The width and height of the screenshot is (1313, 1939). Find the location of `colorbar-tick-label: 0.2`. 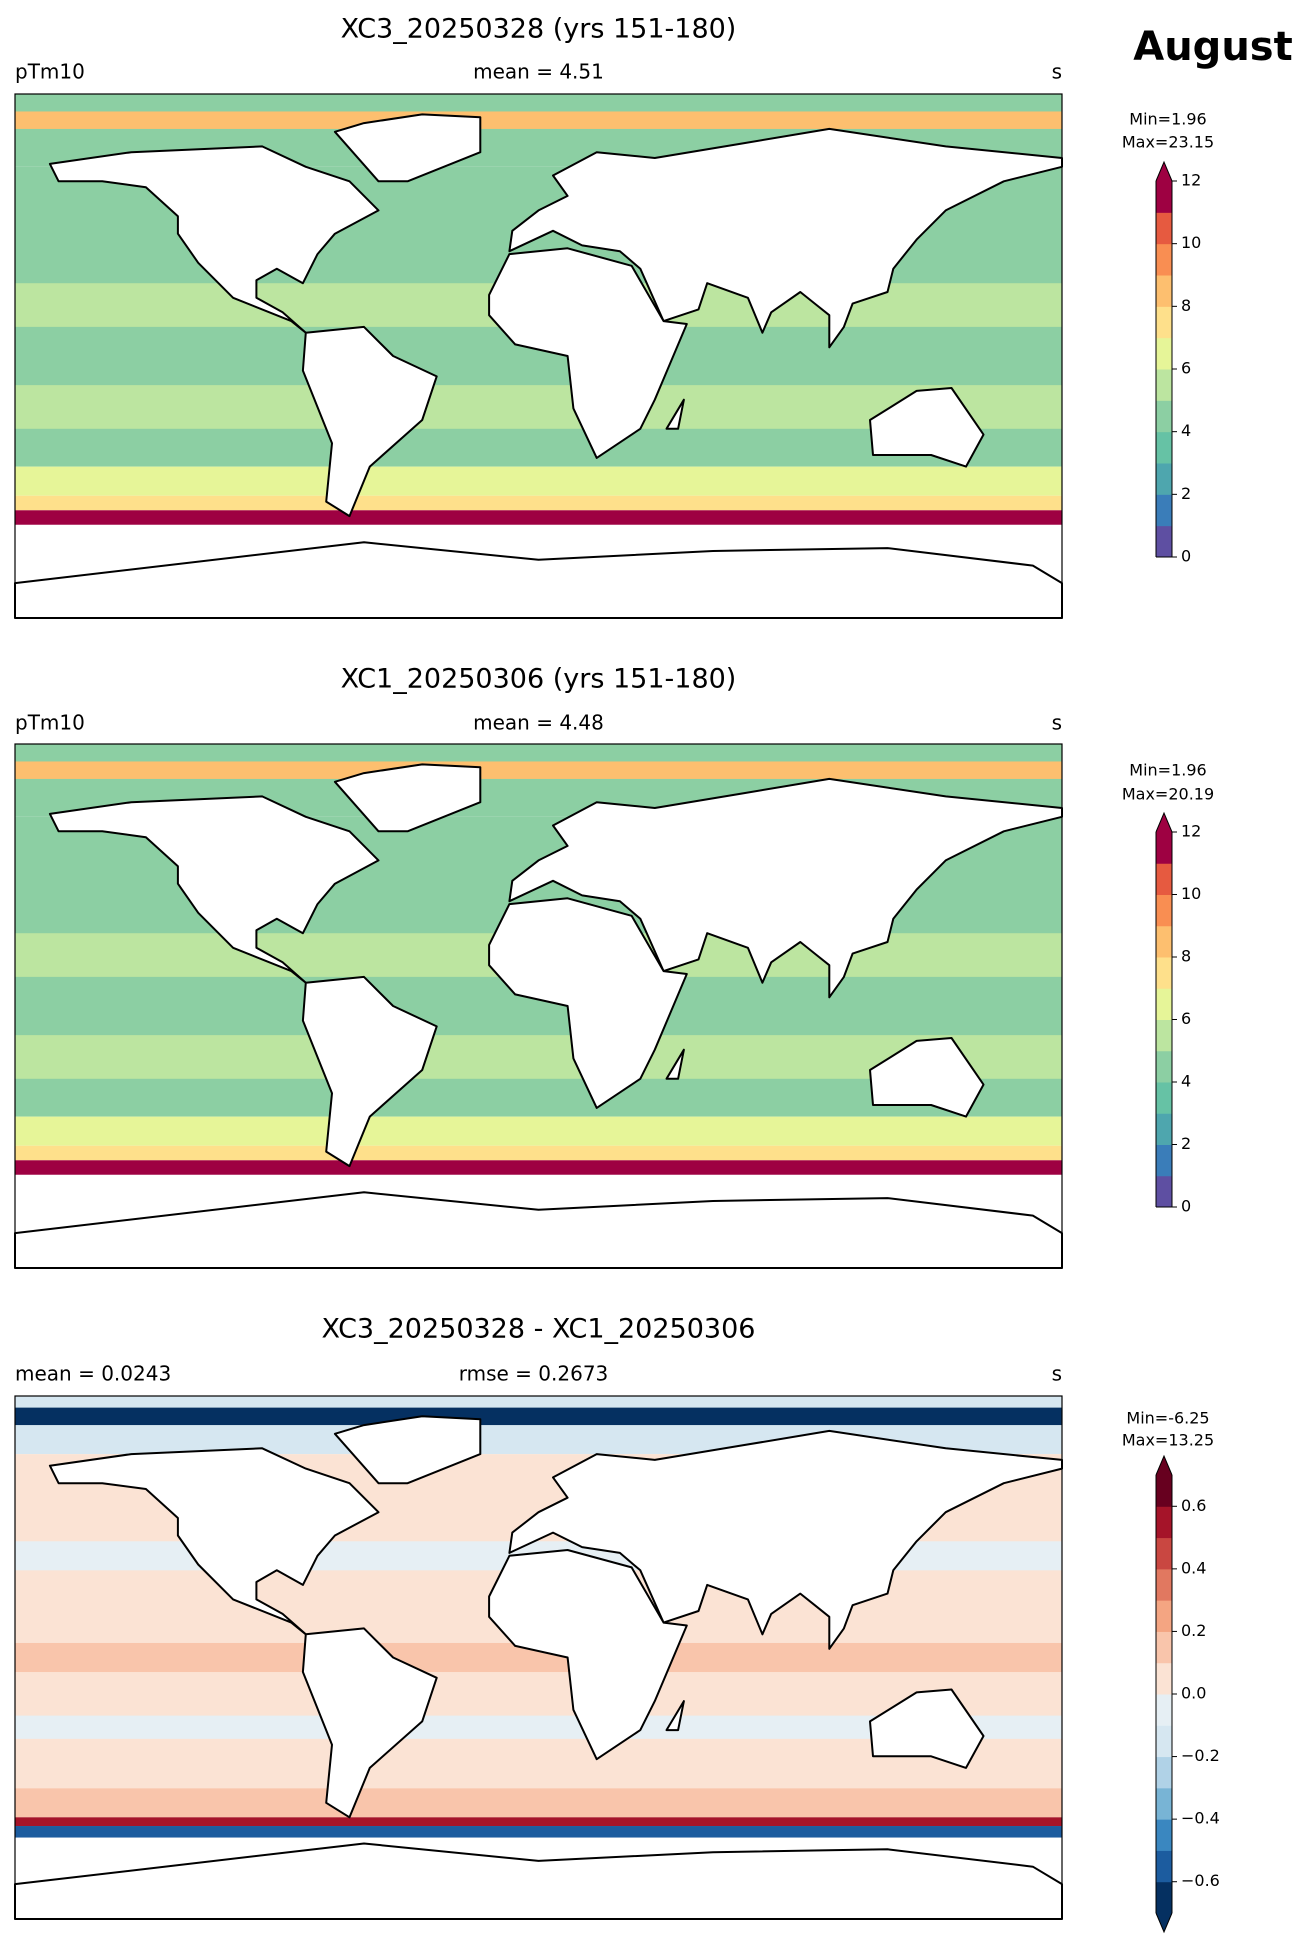

colorbar-tick-label: 0.2 is located at coordinates (1193, 1630).